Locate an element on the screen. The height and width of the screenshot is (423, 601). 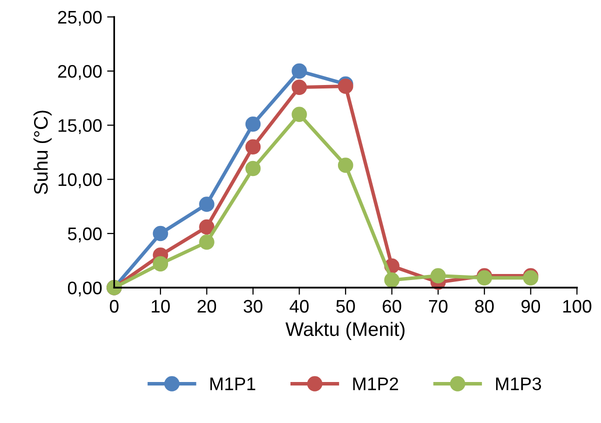
y-tick-label: 15,00 is located at coordinates (80, 126).